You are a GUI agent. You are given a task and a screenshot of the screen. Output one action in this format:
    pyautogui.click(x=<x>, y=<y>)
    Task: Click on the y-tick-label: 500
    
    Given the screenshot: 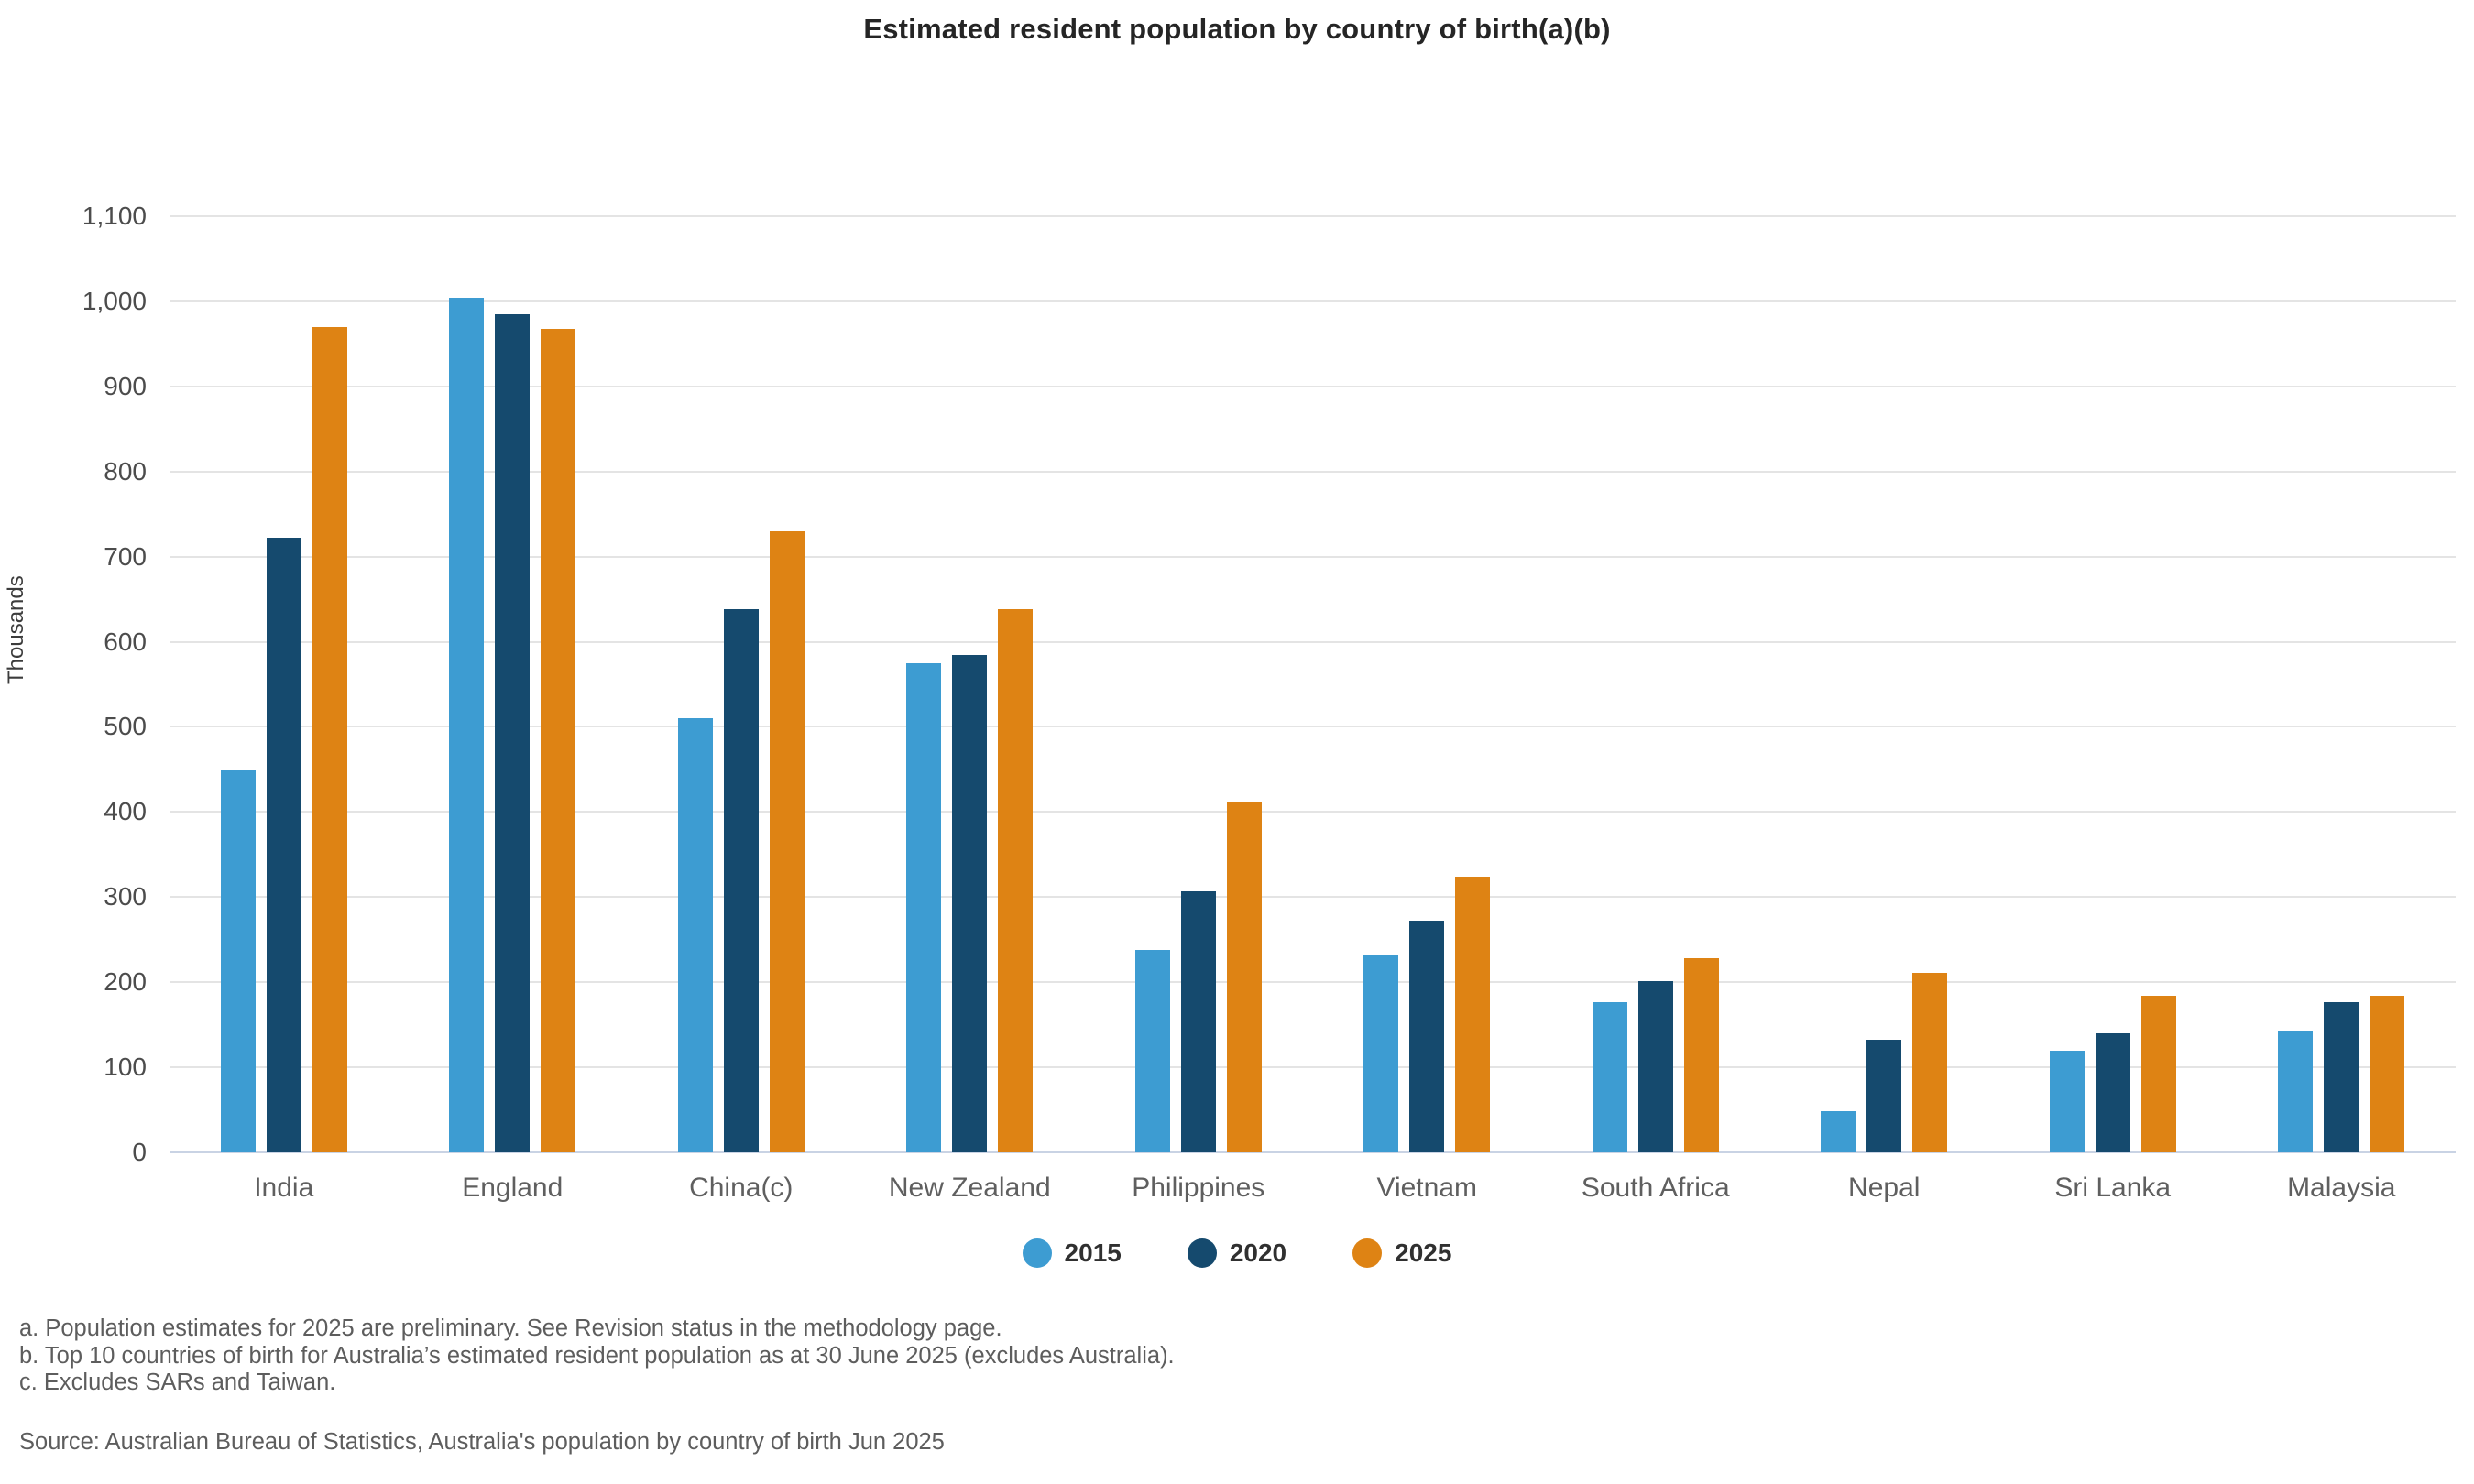 What is the action you would take?
    pyautogui.click(x=125, y=727)
    